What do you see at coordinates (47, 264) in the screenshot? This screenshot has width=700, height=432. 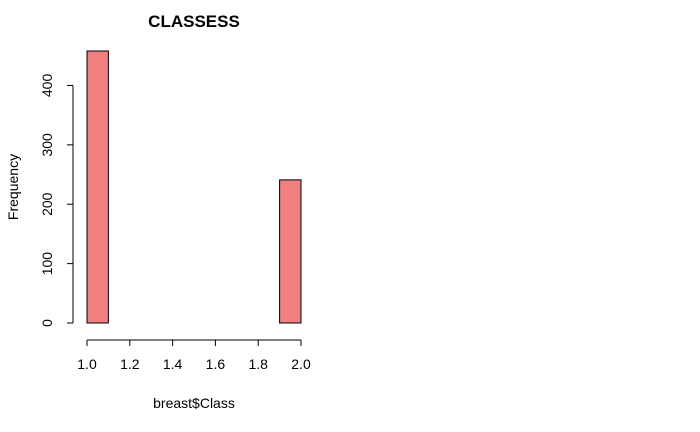 I see `y-tick-label: 100` at bounding box center [47, 264].